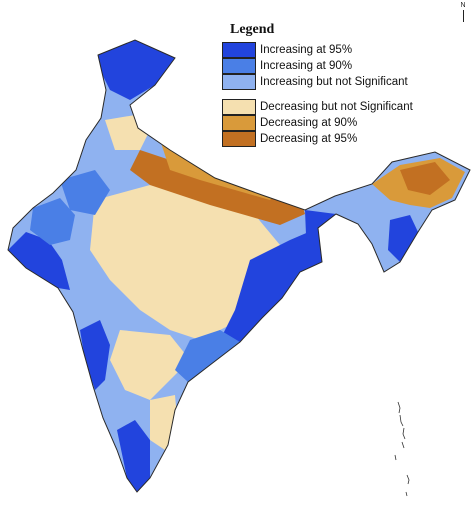 This screenshot has height=530, width=474. Describe the element at coordinates (85, 192) in the screenshot. I see `region-rajasthan-mid-blue` at that location.